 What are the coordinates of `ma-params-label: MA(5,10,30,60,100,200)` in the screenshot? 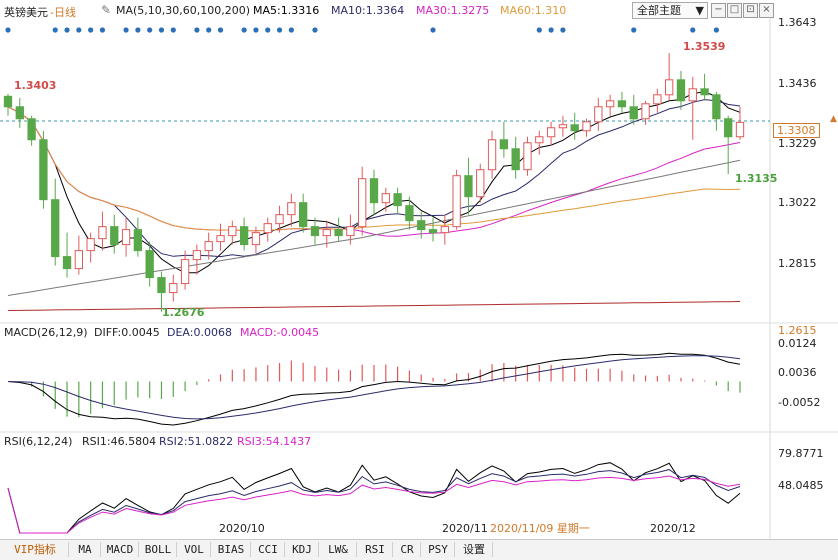 It's located at (183, 10).